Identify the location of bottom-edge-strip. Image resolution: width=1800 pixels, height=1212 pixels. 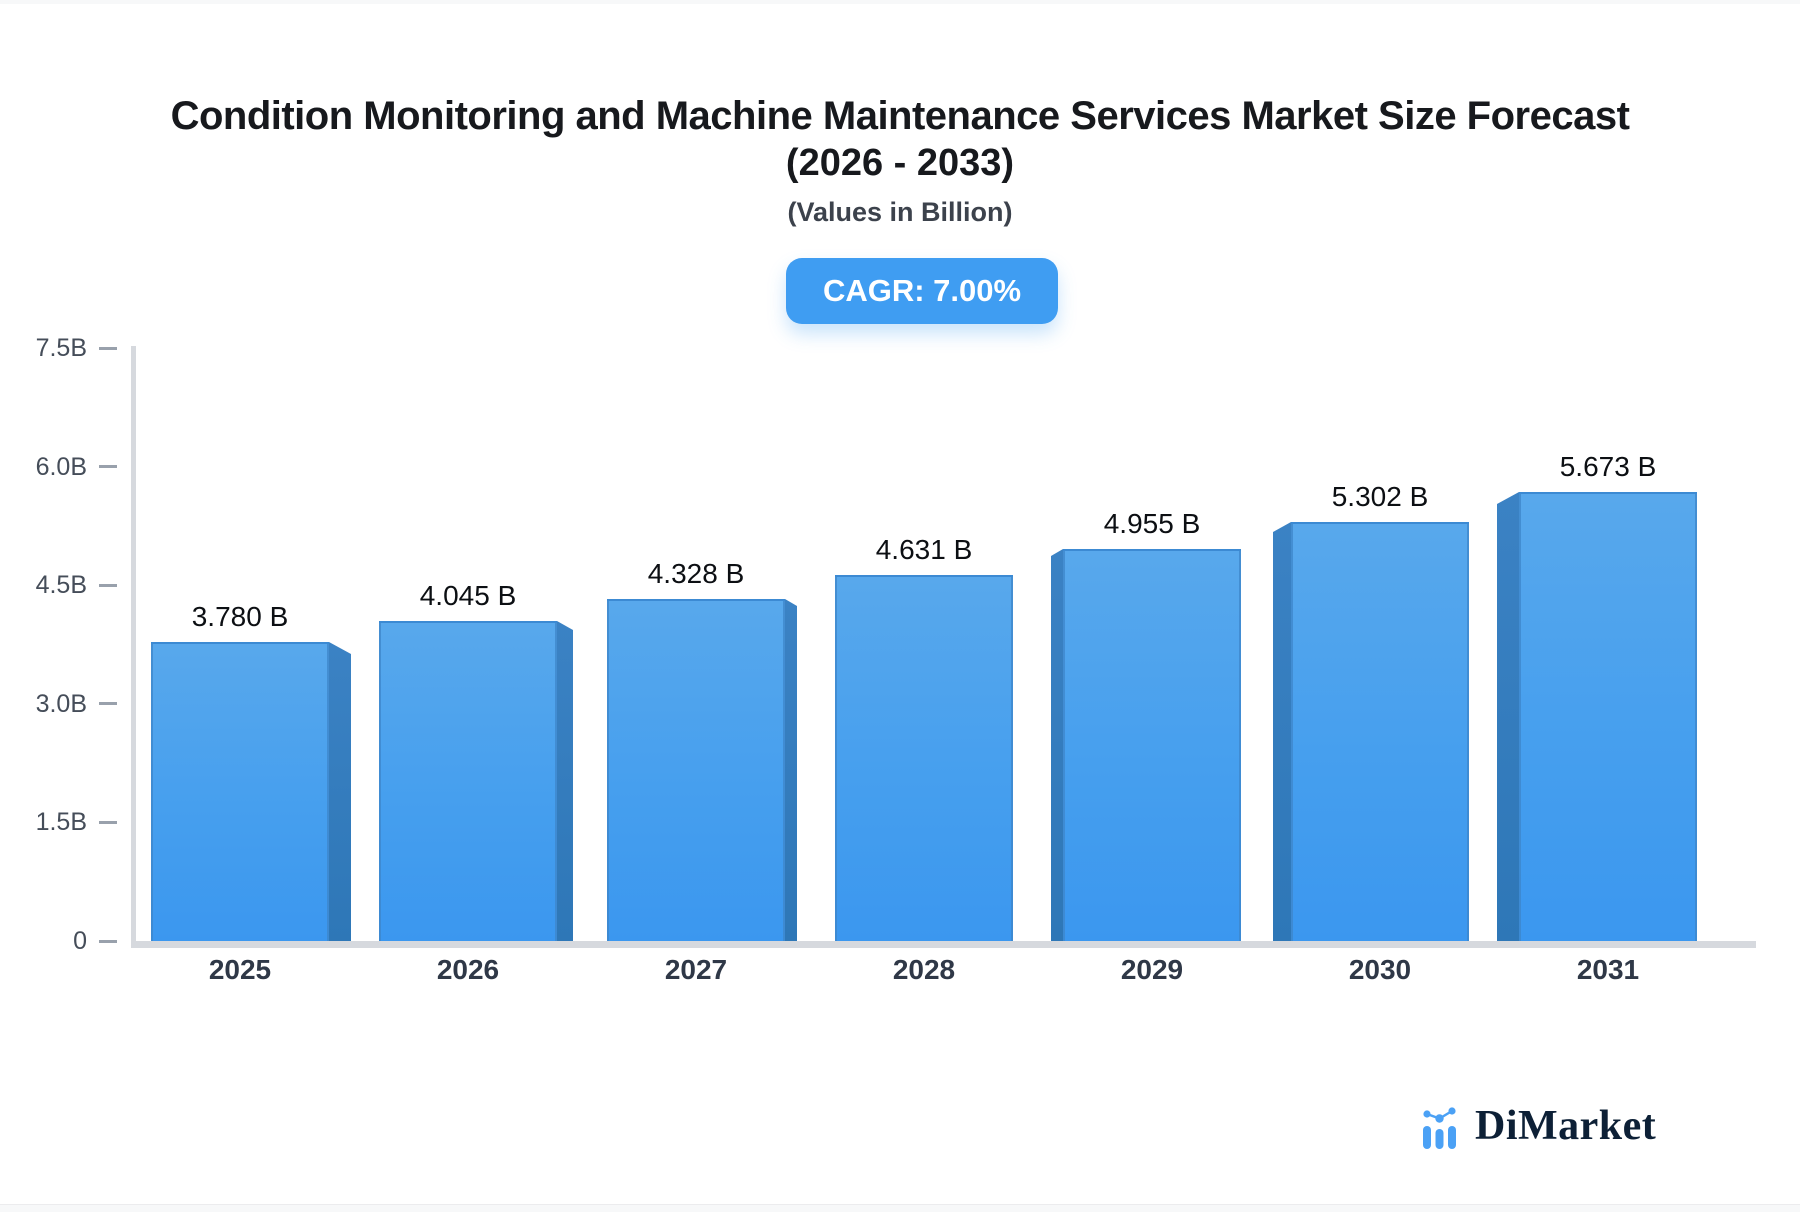
(900, 1208).